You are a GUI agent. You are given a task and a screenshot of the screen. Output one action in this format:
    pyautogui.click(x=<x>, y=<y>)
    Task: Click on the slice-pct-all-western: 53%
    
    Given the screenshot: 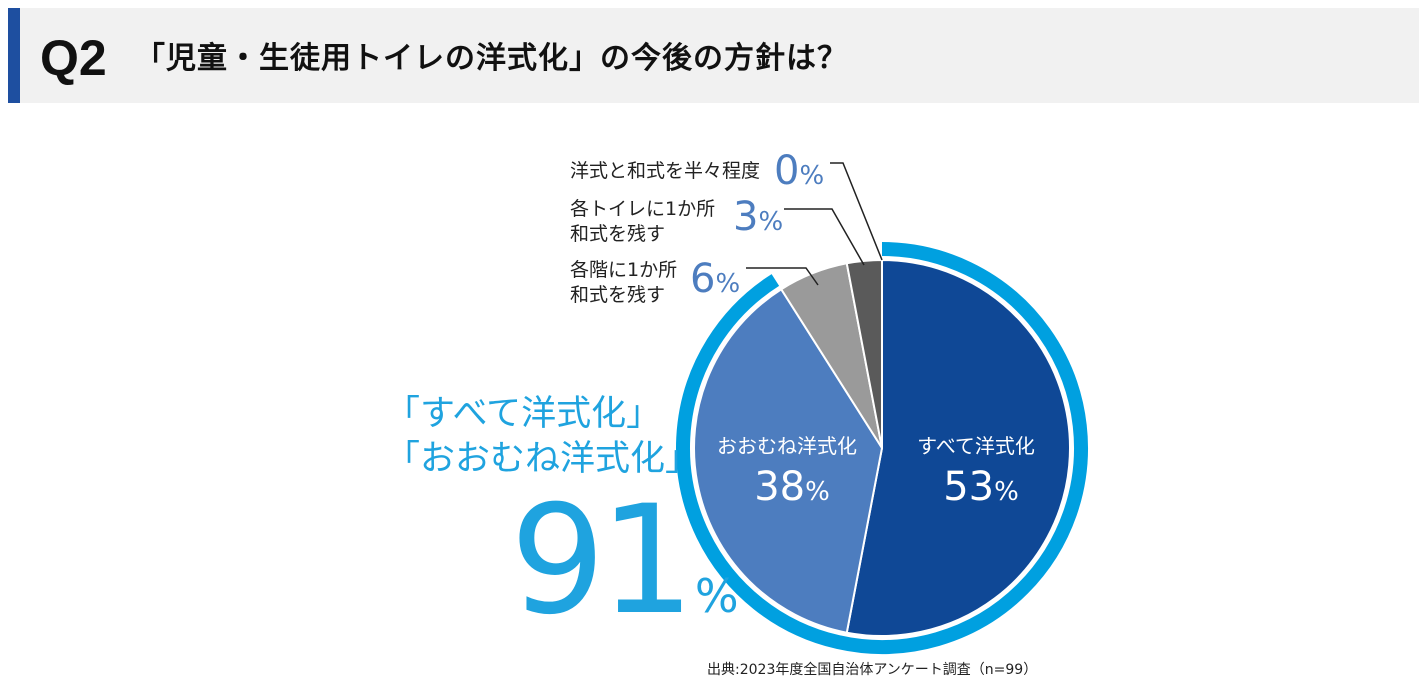 What is the action you would take?
    pyautogui.click(x=981, y=487)
    